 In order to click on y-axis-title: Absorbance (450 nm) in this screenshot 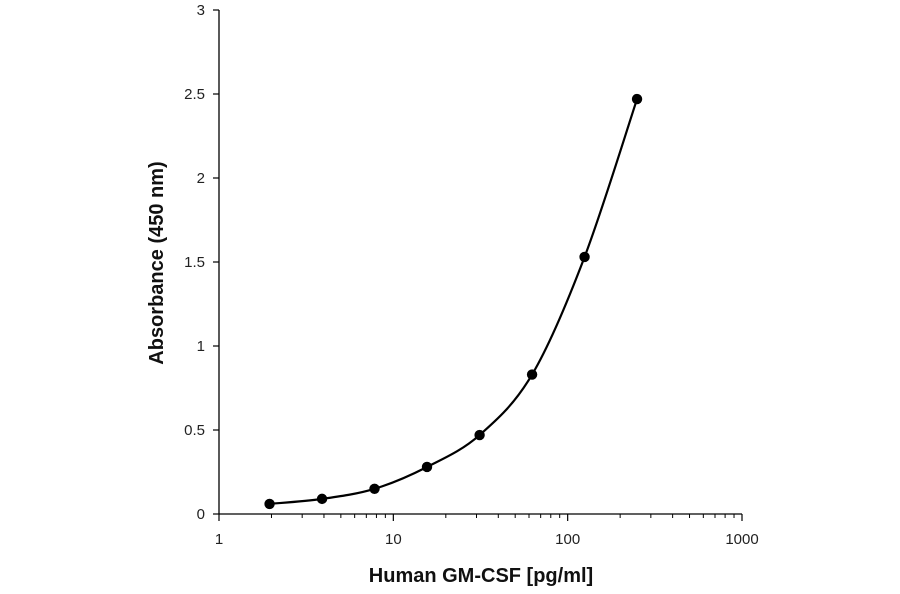, I will do `click(157, 262)`.